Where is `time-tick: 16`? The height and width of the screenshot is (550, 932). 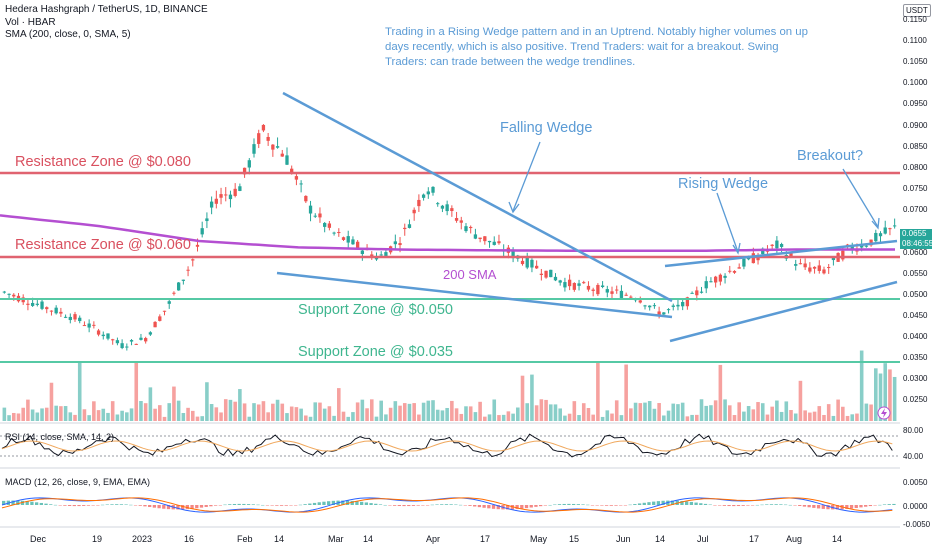
time-tick: 16 is located at coordinates (189, 539).